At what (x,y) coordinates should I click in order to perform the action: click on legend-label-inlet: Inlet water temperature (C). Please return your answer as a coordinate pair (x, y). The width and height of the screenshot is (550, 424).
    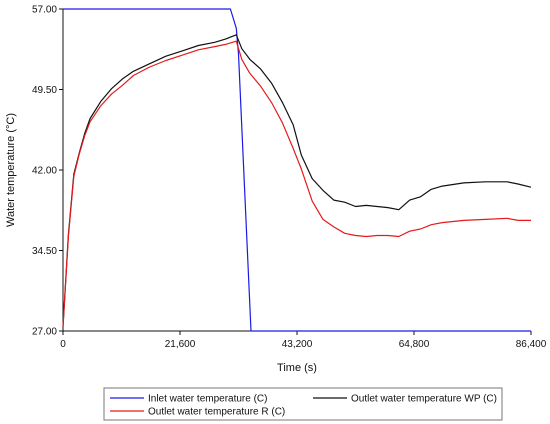
    Looking at the image, I should click on (208, 399).